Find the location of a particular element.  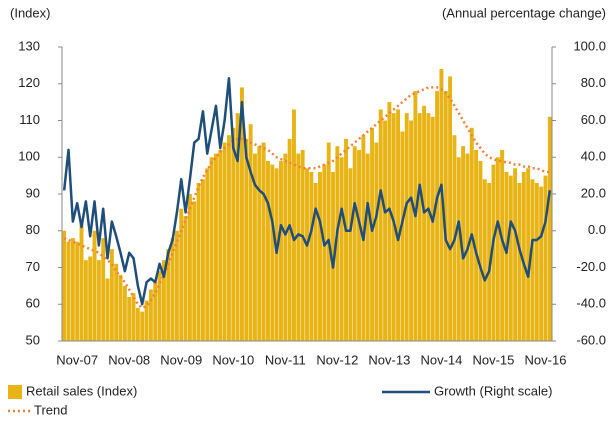

y-tick-label: 100 is located at coordinates (29, 156).